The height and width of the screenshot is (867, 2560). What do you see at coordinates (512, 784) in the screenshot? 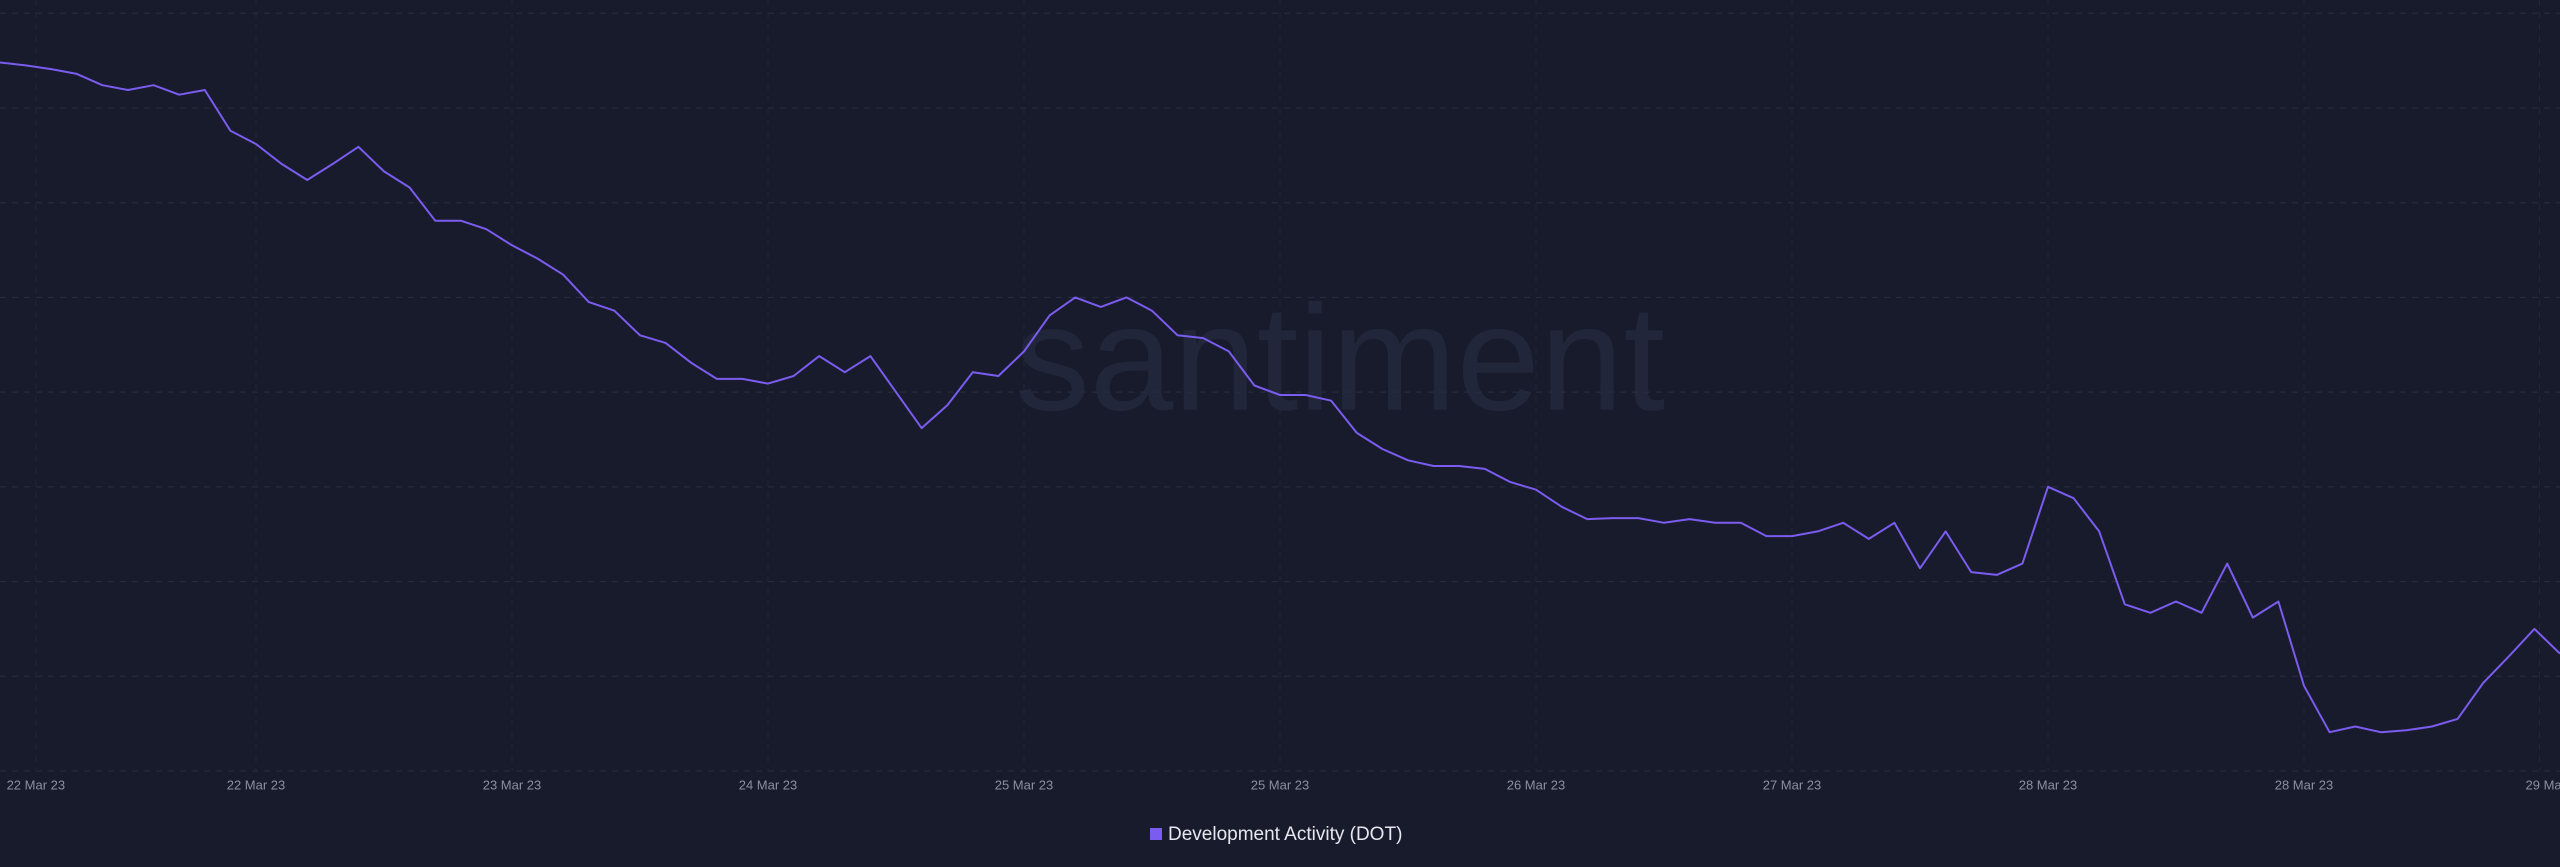
I see `x-tick-label: 23 Mar 23` at bounding box center [512, 784].